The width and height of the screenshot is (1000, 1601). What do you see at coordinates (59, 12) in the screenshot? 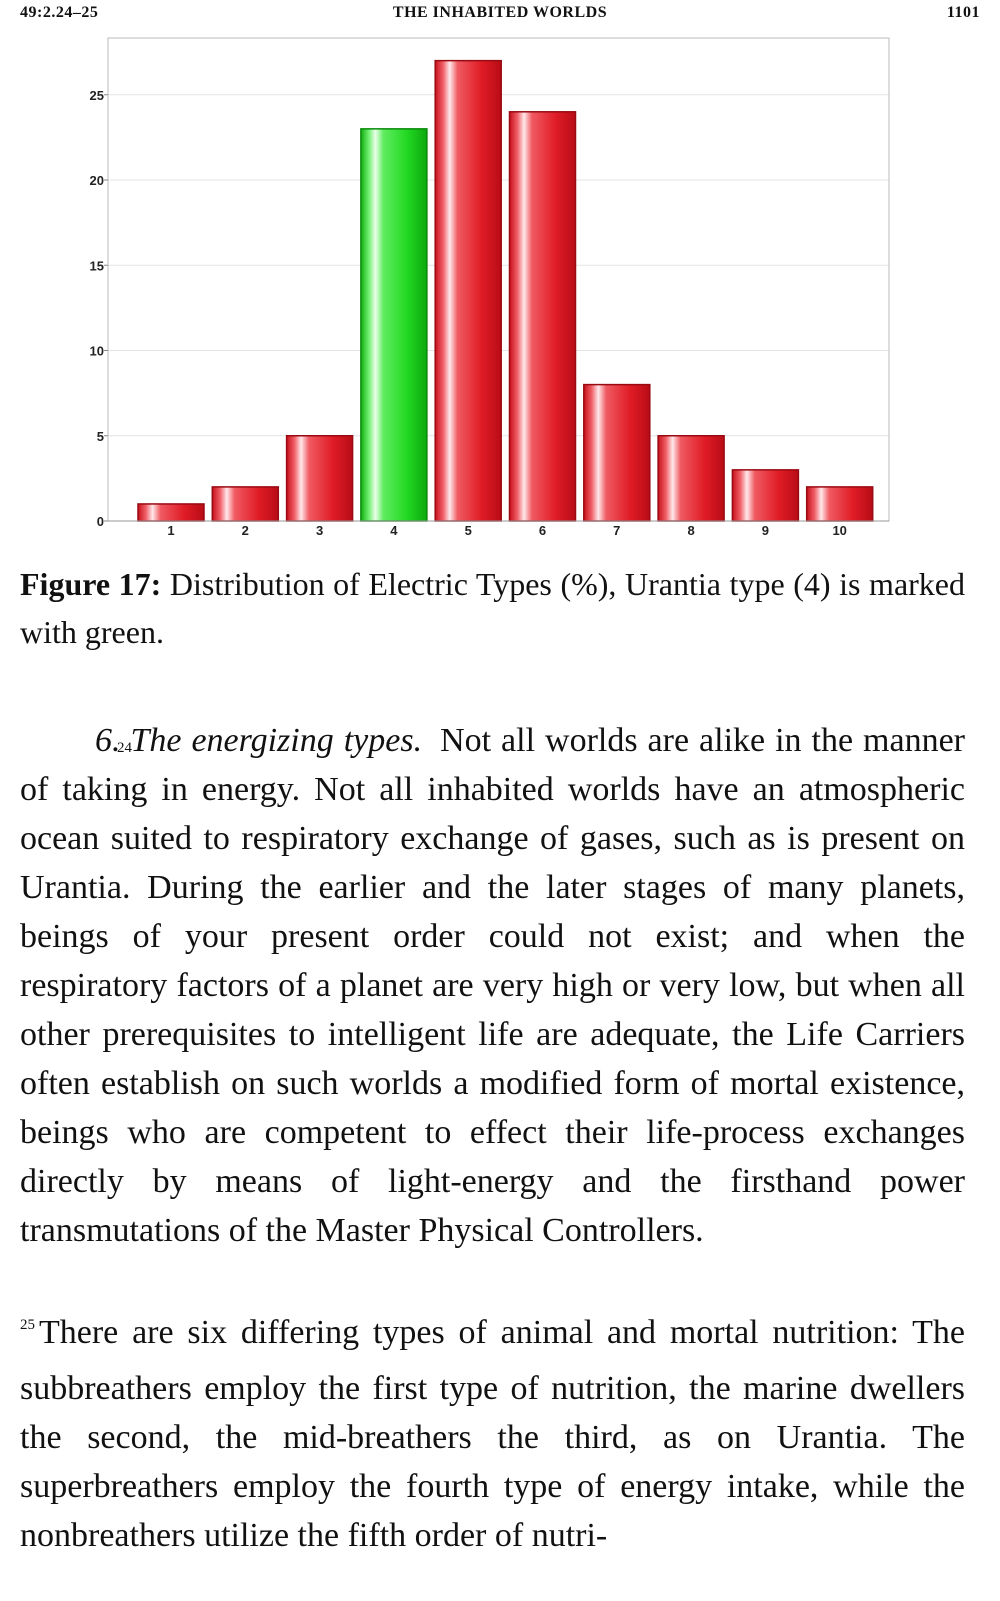
I see `section-reference: 49:2.24–25` at bounding box center [59, 12].